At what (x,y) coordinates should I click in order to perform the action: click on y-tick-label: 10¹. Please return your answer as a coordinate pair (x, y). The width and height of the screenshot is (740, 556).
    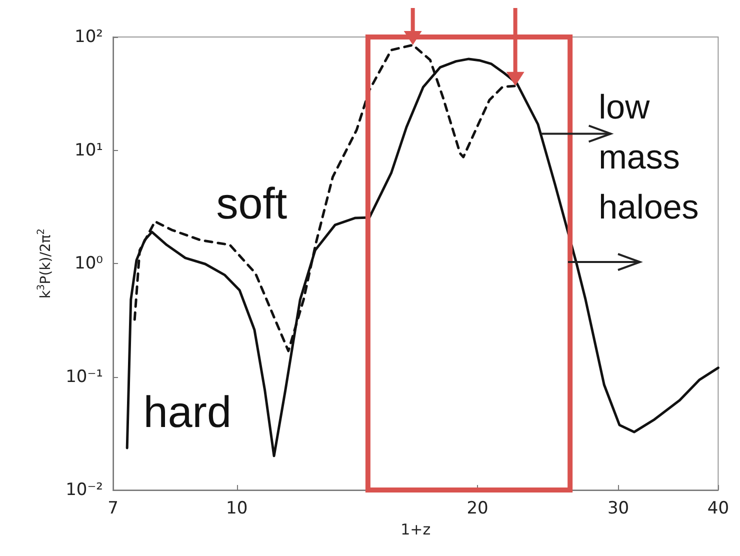
    Looking at the image, I should click on (88, 150).